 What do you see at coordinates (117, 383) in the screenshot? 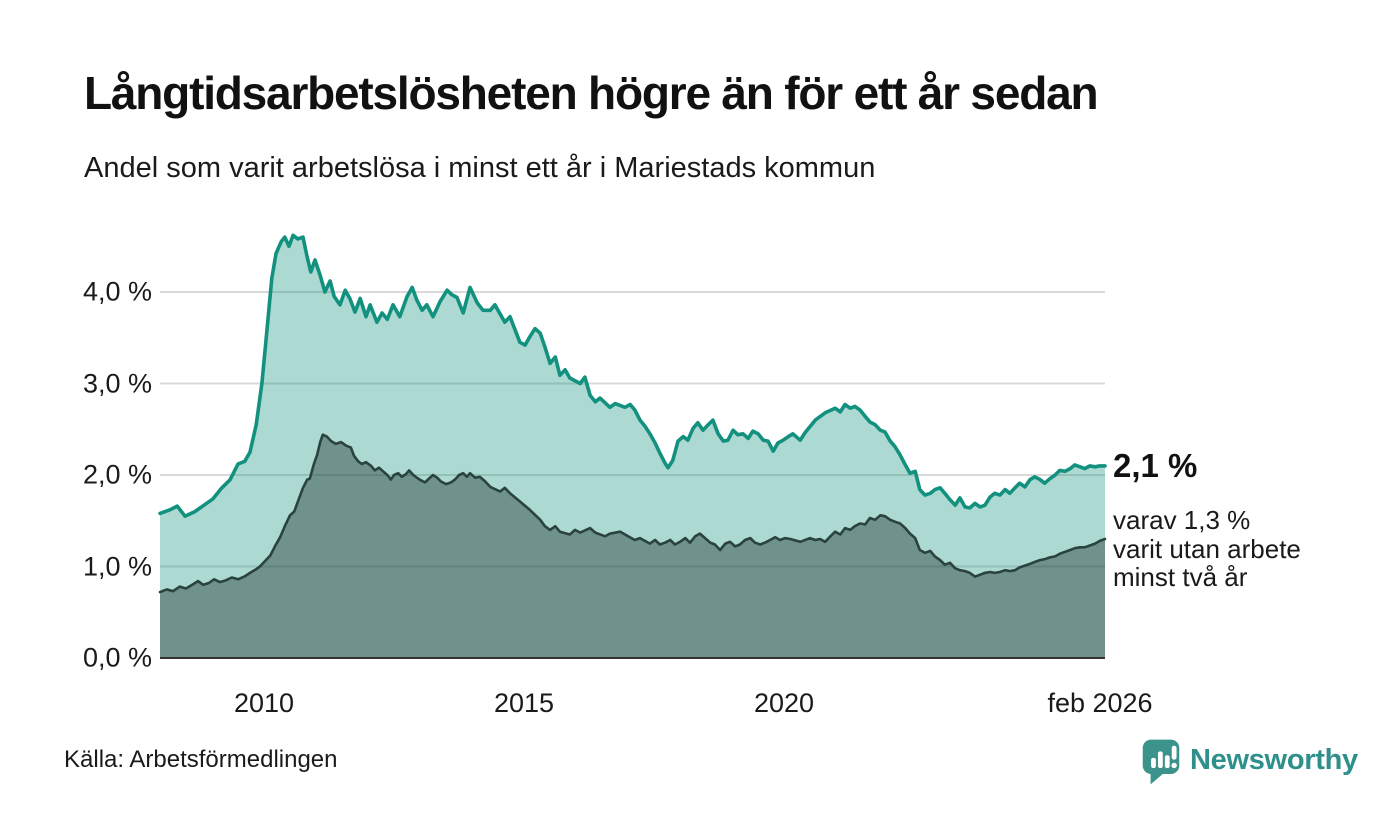
I see `y-tick-label: 3,0 %` at bounding box center [117, 383].